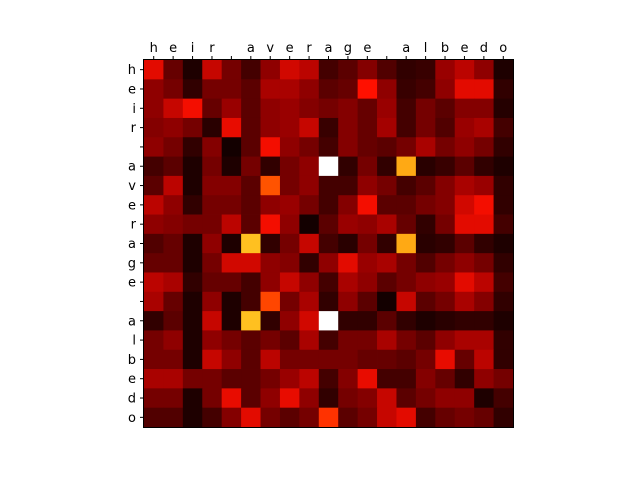  What do you see at coordinates (134, 341) in the screenshot?
I see `y-tick-label: l` at bounding box center [134, 341].